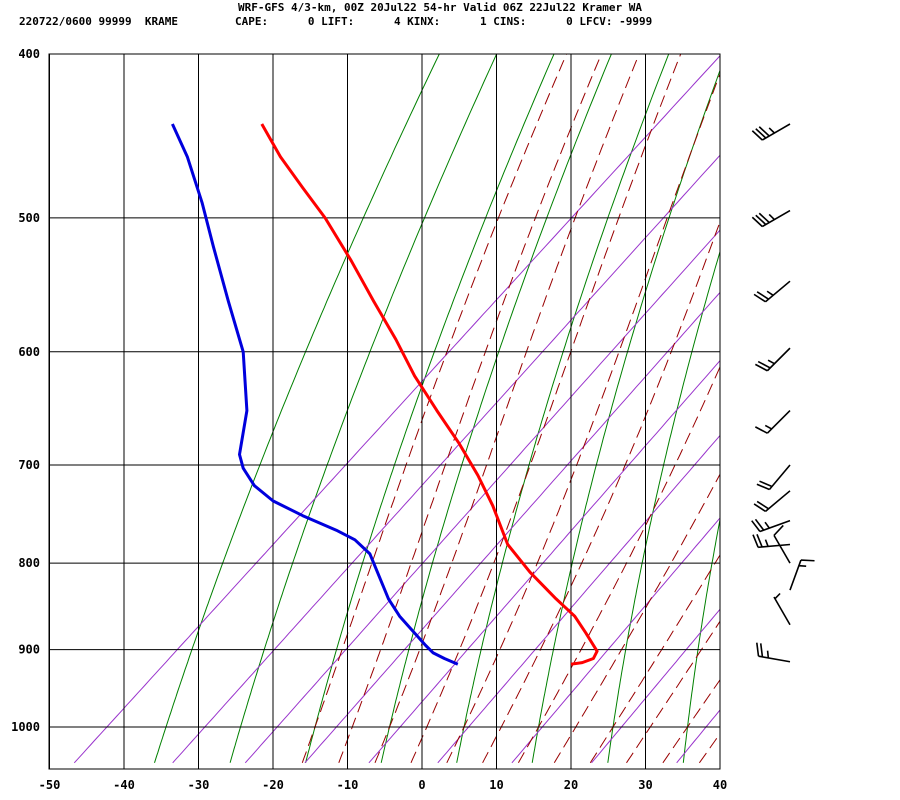  Describe the element at coordinates (199, 785) in the screenshot. I see `x-tick-label: -30` at that location.